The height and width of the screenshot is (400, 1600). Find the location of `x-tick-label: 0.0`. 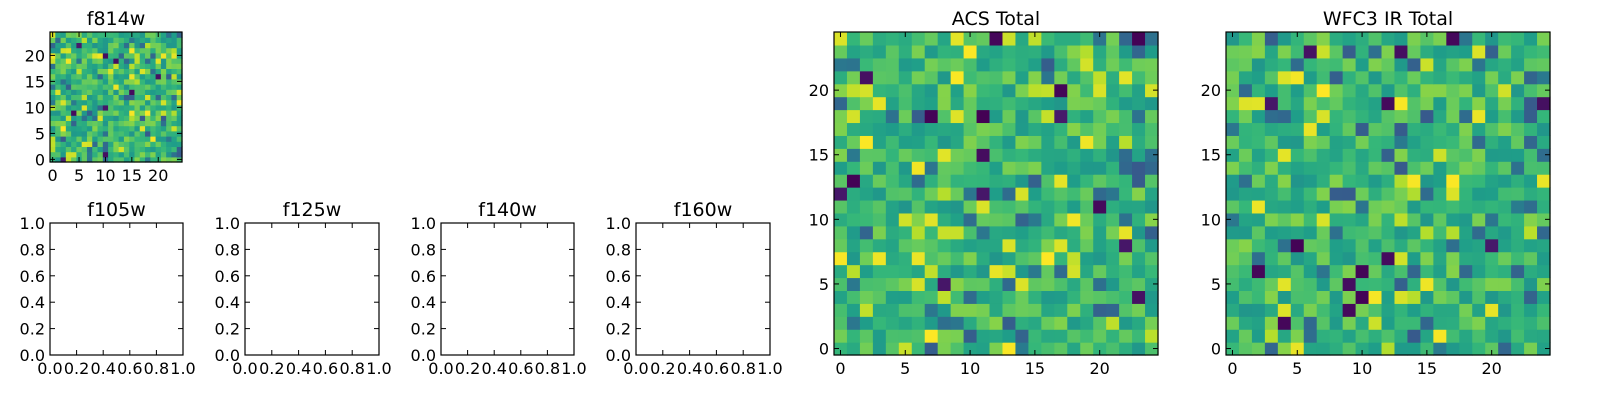

x-tick-label: 0.0 is located at coordinates (244, 368).